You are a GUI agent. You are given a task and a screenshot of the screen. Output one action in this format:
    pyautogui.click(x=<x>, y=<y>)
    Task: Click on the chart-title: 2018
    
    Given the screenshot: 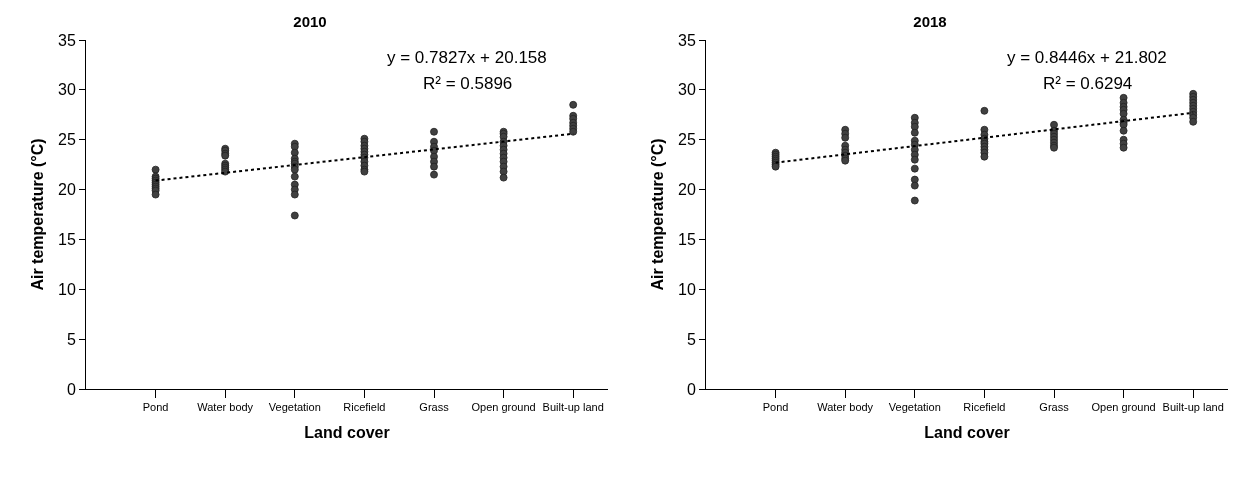 What is the action you would take?
    pyautogui.click(x=930, y=22)
    